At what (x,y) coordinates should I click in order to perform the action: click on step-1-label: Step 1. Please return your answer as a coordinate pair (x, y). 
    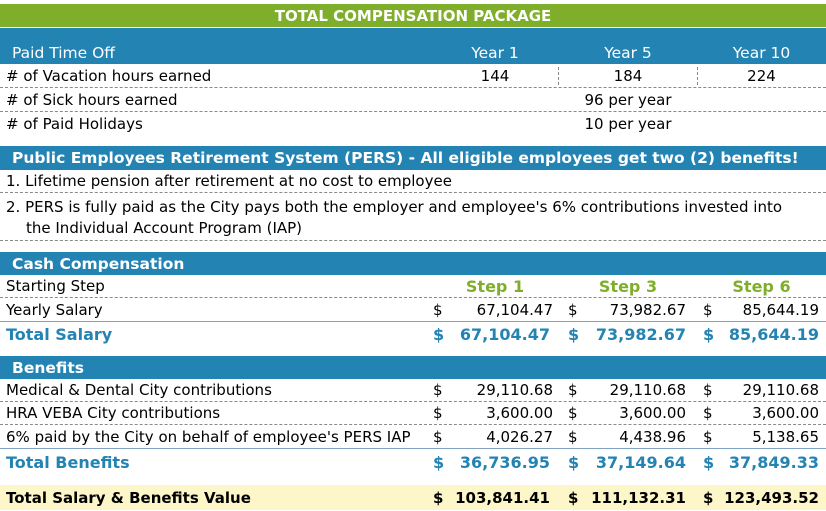
    Looking at the image, I should click on (495, 286).